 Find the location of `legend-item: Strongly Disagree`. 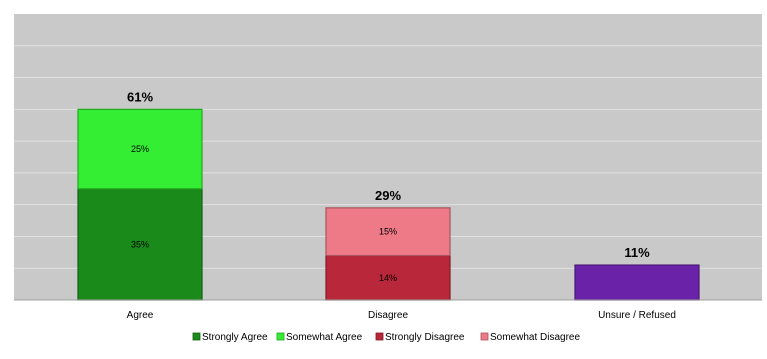

legend-item: Strongly Disagree is located at coordinates (420, 337).